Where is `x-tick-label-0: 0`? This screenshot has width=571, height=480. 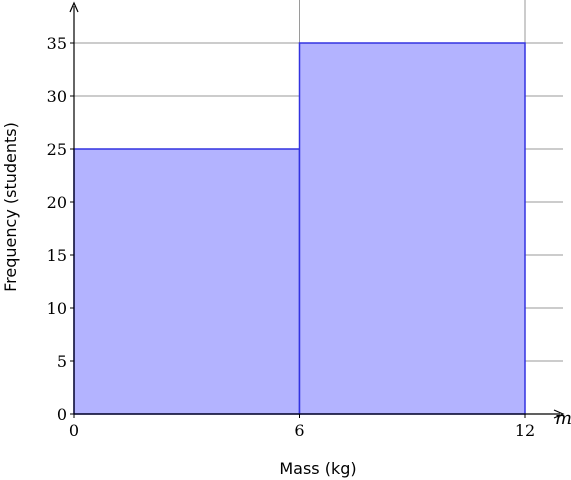
x-tick-label-0: 0 is located at coordinates (74, 430).